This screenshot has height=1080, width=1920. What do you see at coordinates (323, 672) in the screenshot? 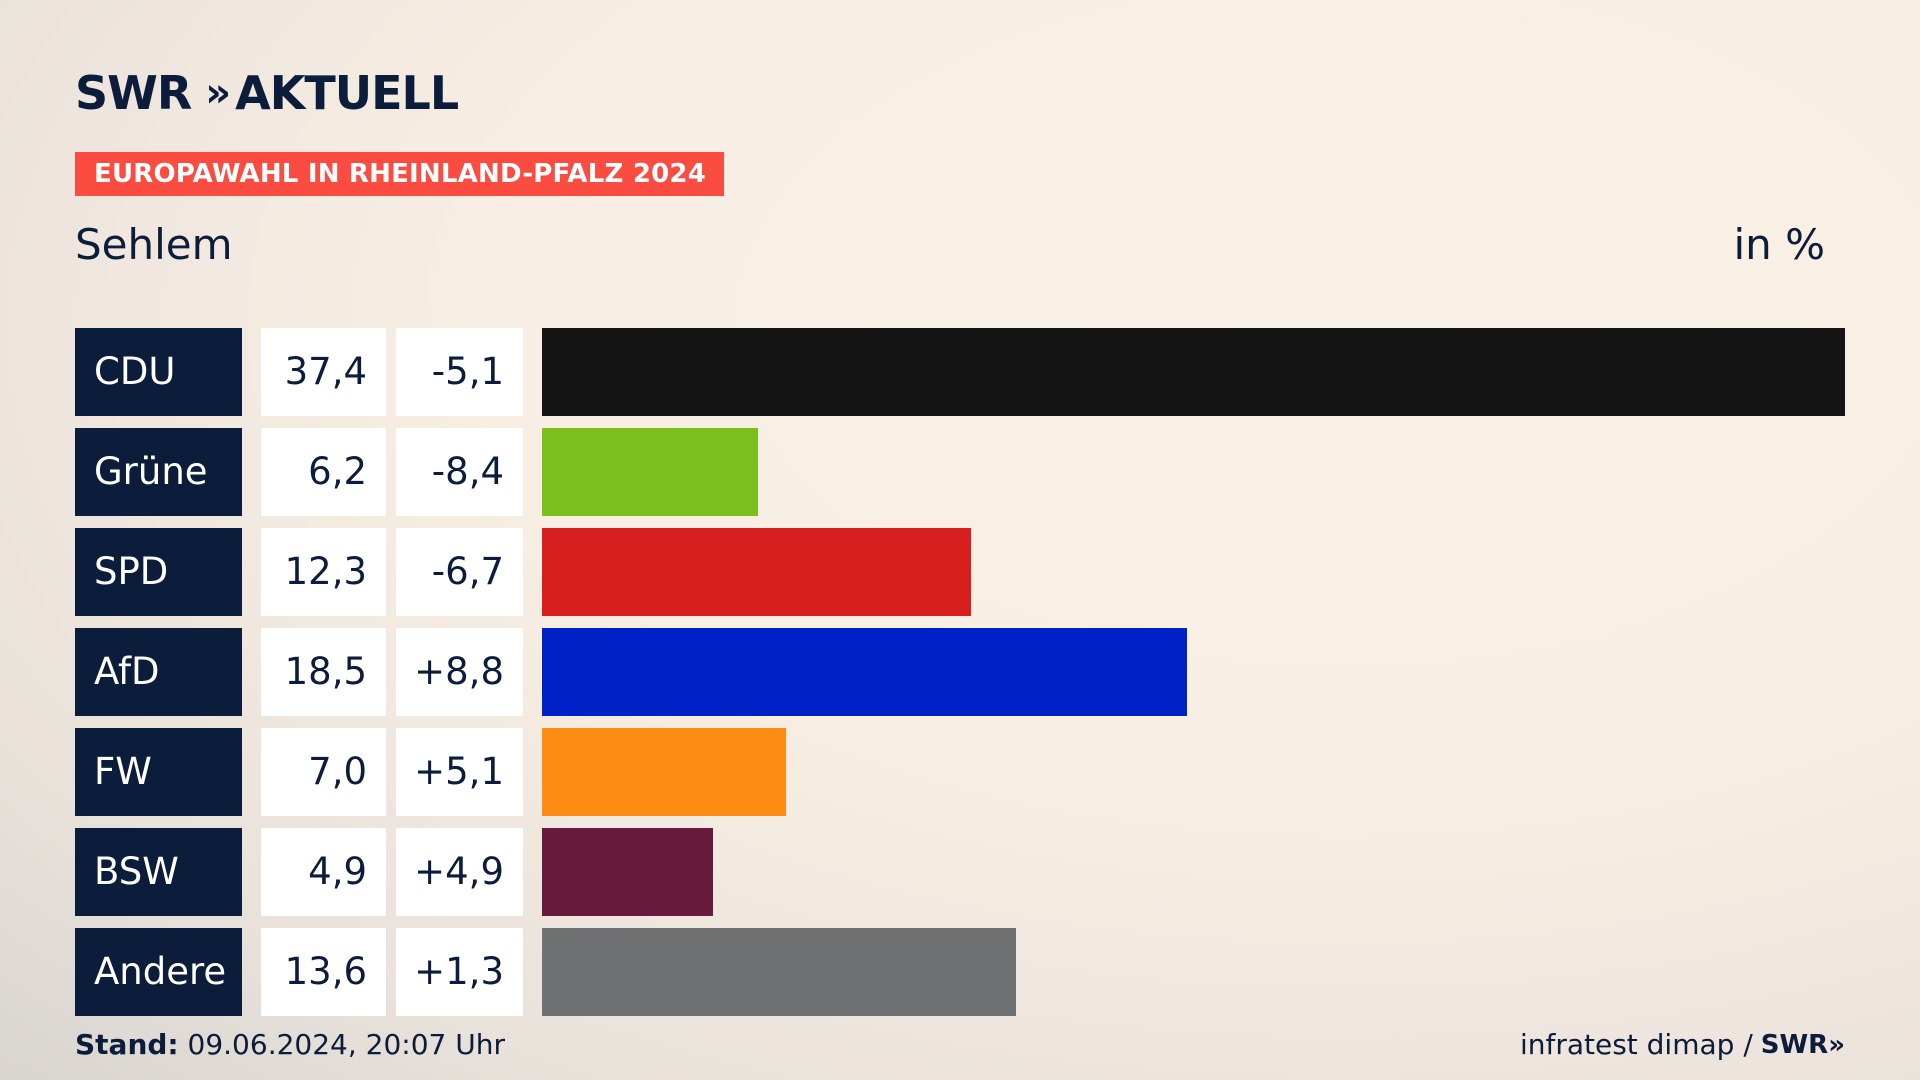
I see `vote-share-value: 18,5` at bounding box center [323, 672].